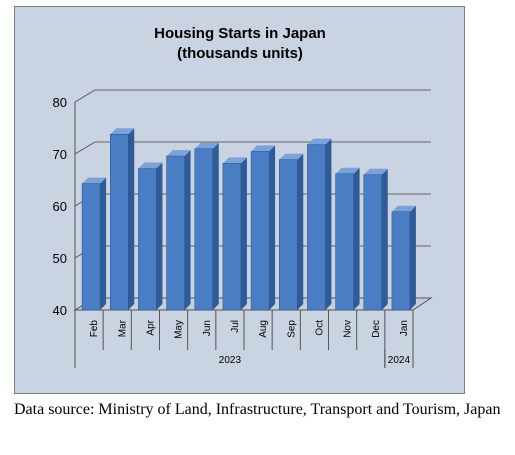  Describe the element at coordinates (240, 33) in the screenshot. I see `chart-title: Housing Starts in Japan` at that location.